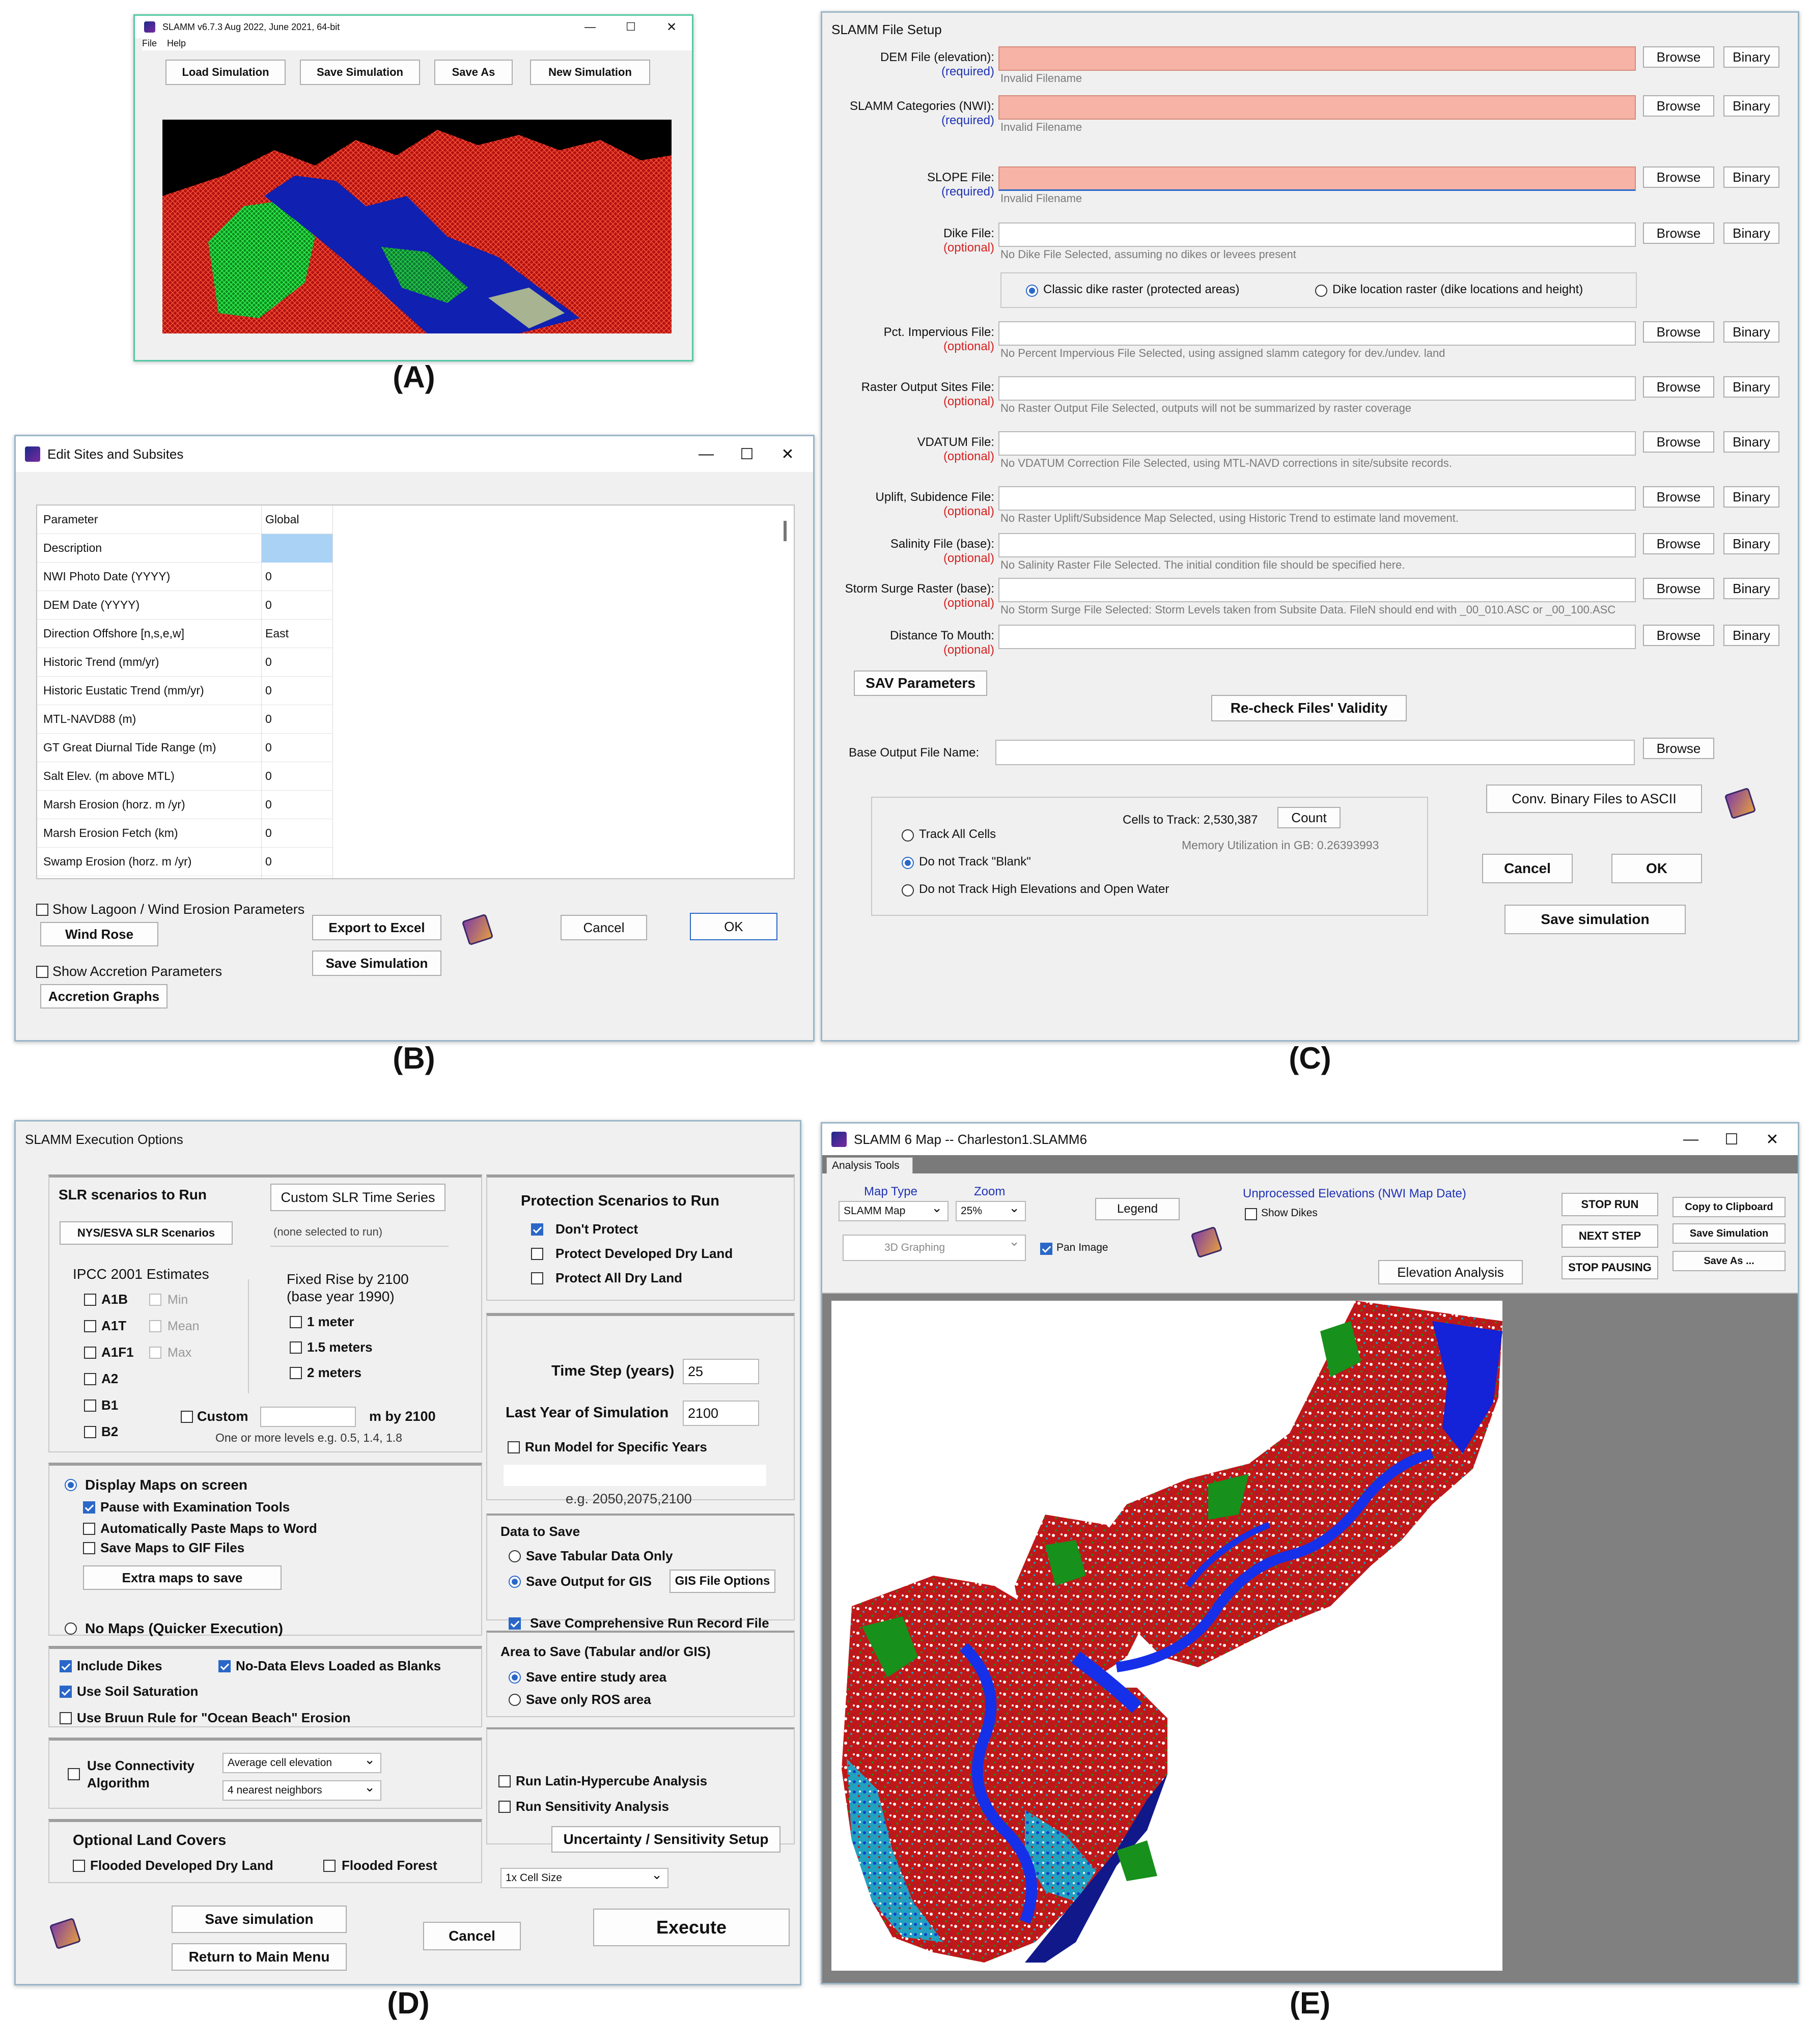 This screenshot has height=2044, width=1812. What do you see at coordinates (706, 453) in the screenshot?
I see `minimize-button: —` at bounding box center [706, 453].